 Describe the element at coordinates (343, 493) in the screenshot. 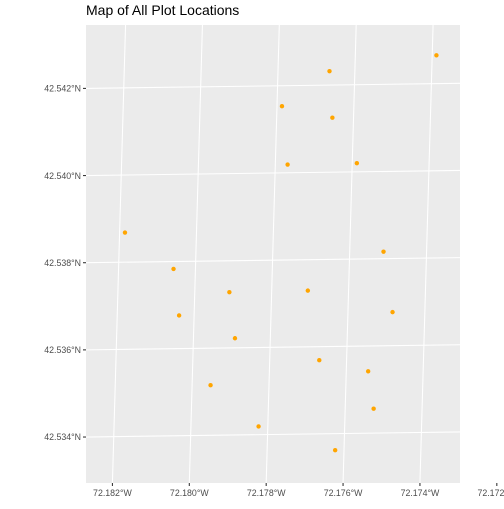

I see `x-tick-label: 72.176°W` at that location.